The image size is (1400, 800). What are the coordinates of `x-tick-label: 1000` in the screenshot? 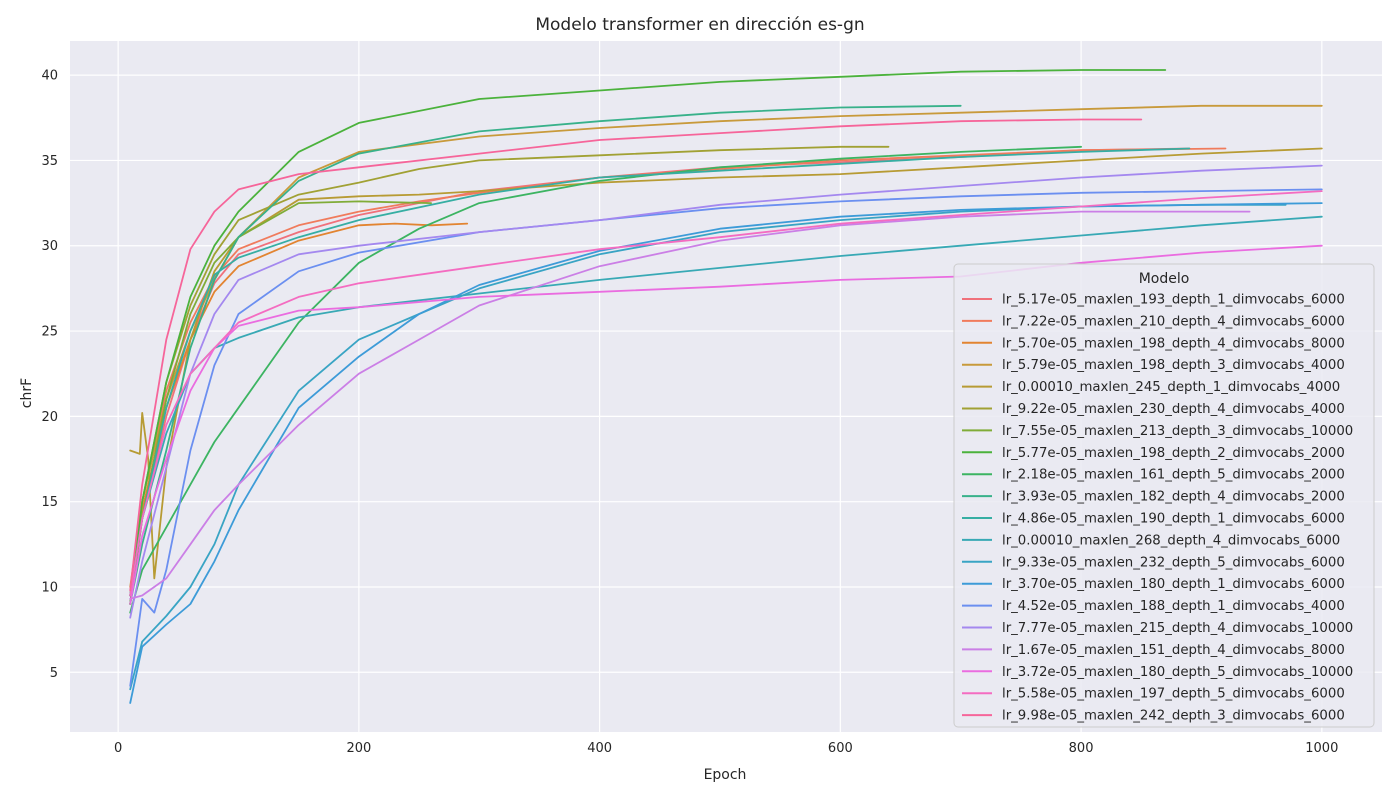 It's located at (1321, 748).